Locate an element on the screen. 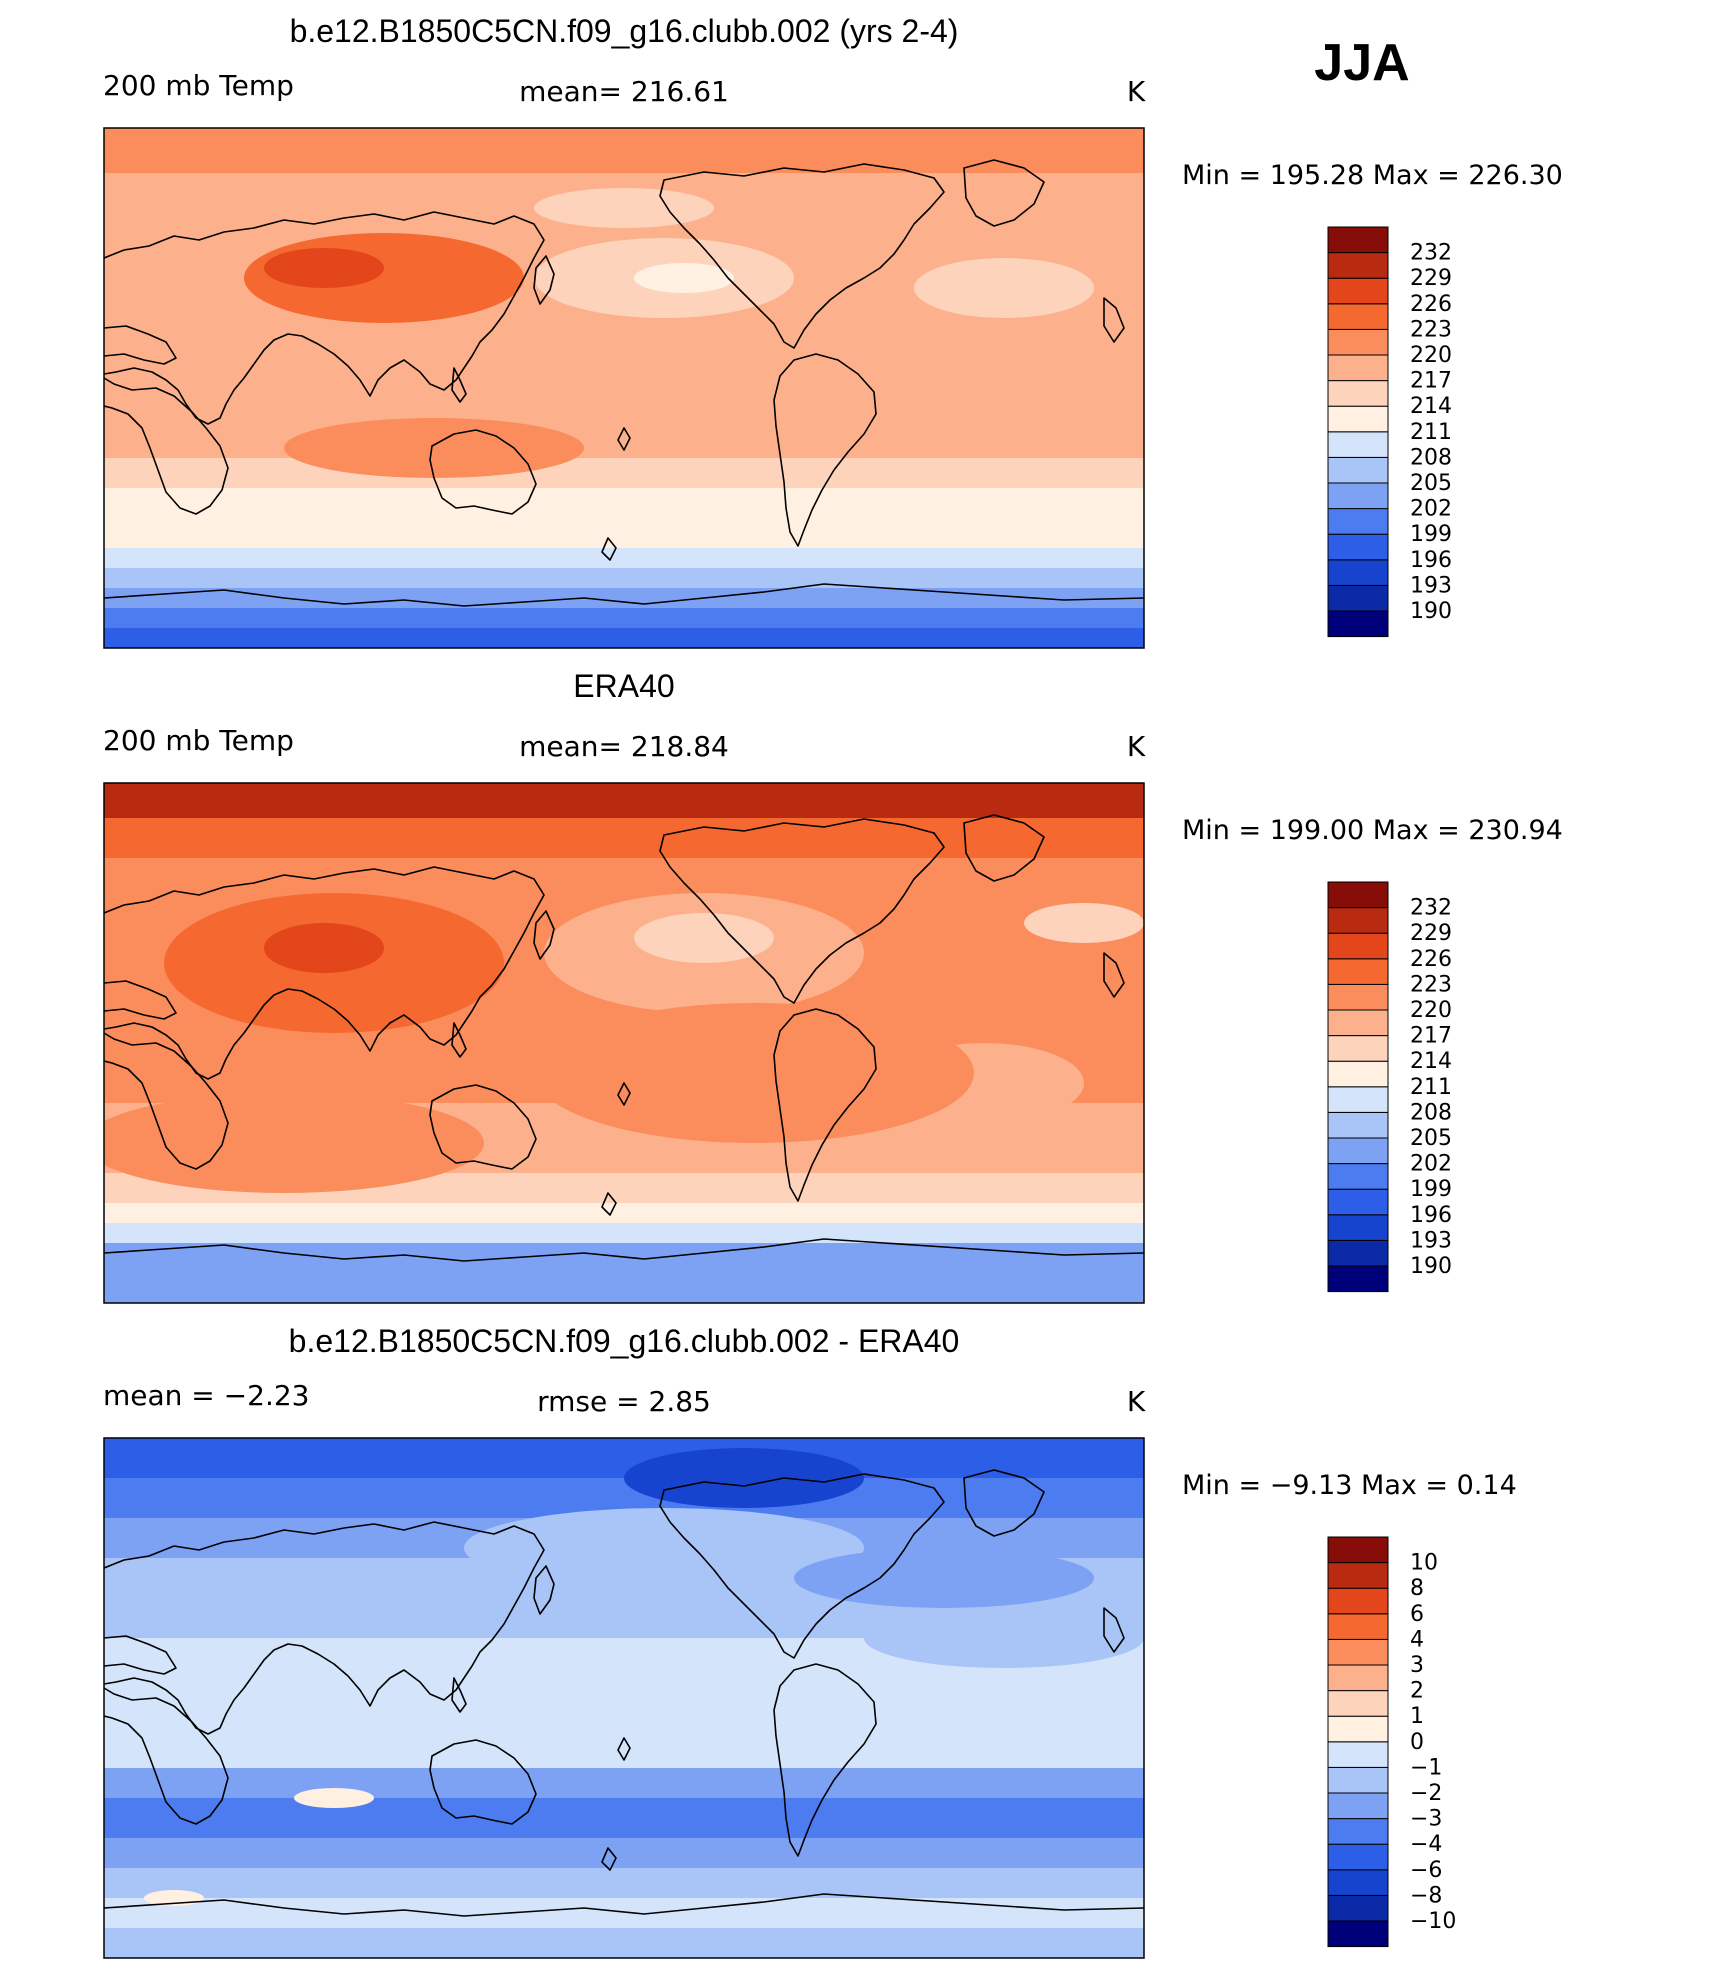 The width and height of the screenshot is (1710, 1963). colorbar-tick-label: 8 is located at coordinates (1417, 1588).